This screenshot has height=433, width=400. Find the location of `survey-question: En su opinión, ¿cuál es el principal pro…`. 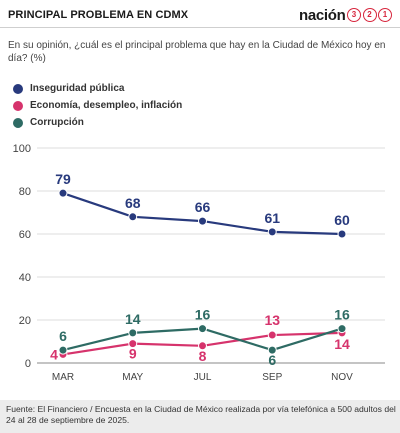

survey-question: En su opinión, ¿cuál es el principal pro… is located at coordinates (197, 52).